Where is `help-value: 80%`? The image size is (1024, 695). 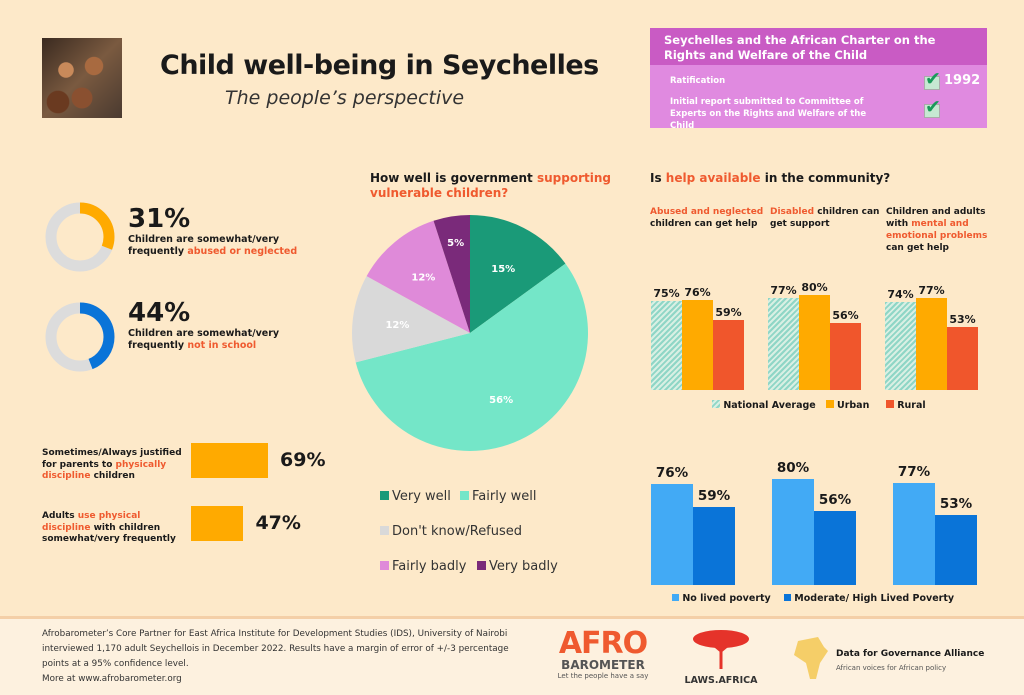 help-value: 80% is located at coordinates (814, 287).